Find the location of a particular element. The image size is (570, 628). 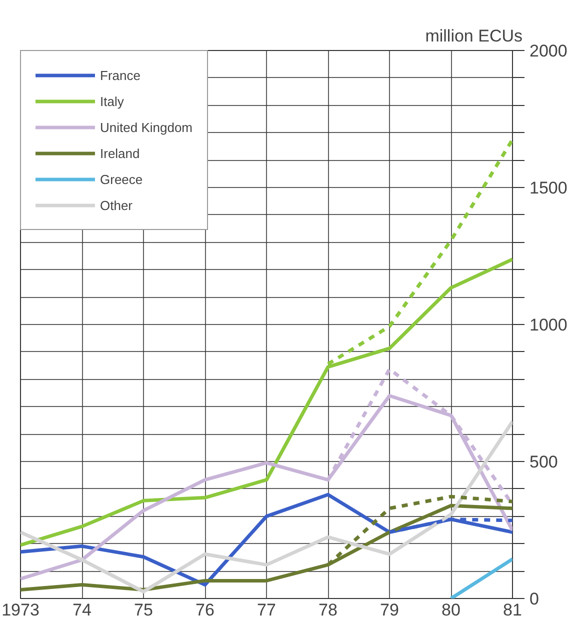

x-tick-label: 74 is located at coordinates (82, 610).